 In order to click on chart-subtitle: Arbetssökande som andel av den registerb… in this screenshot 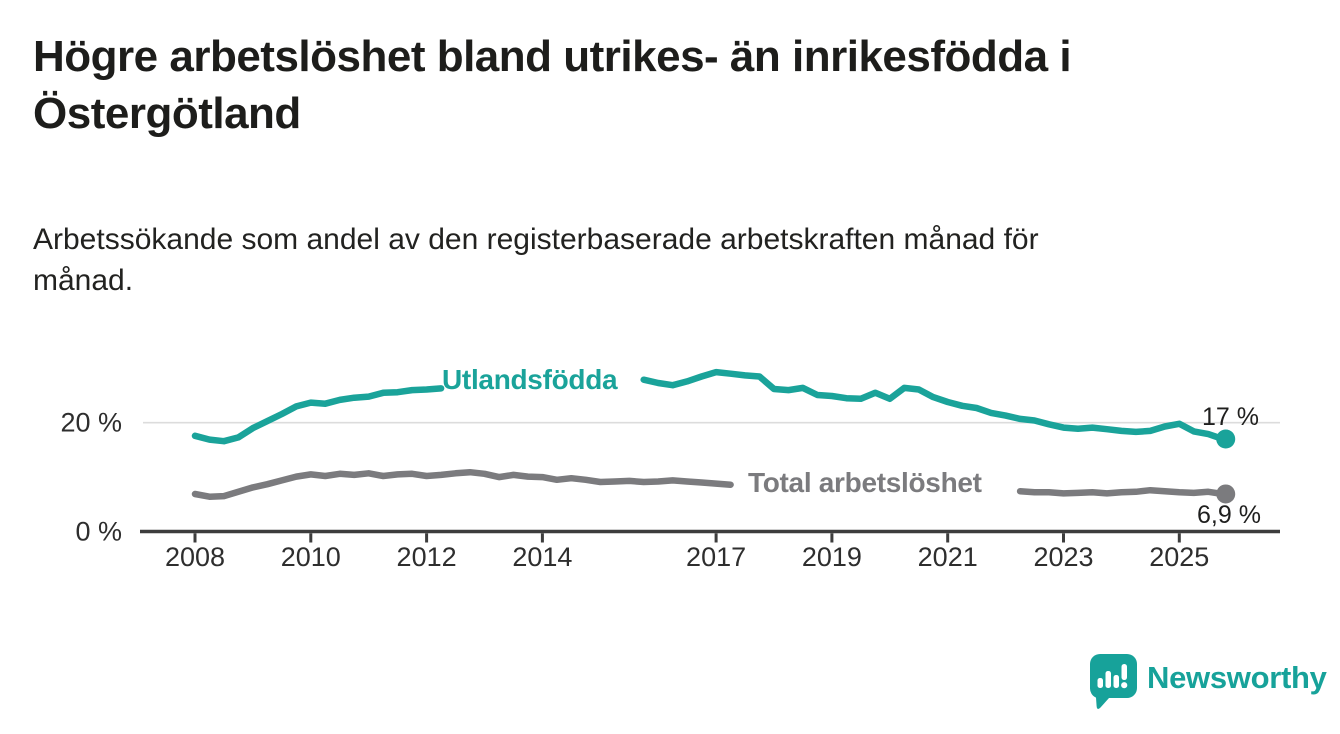, I will do `click(536, 260)`.